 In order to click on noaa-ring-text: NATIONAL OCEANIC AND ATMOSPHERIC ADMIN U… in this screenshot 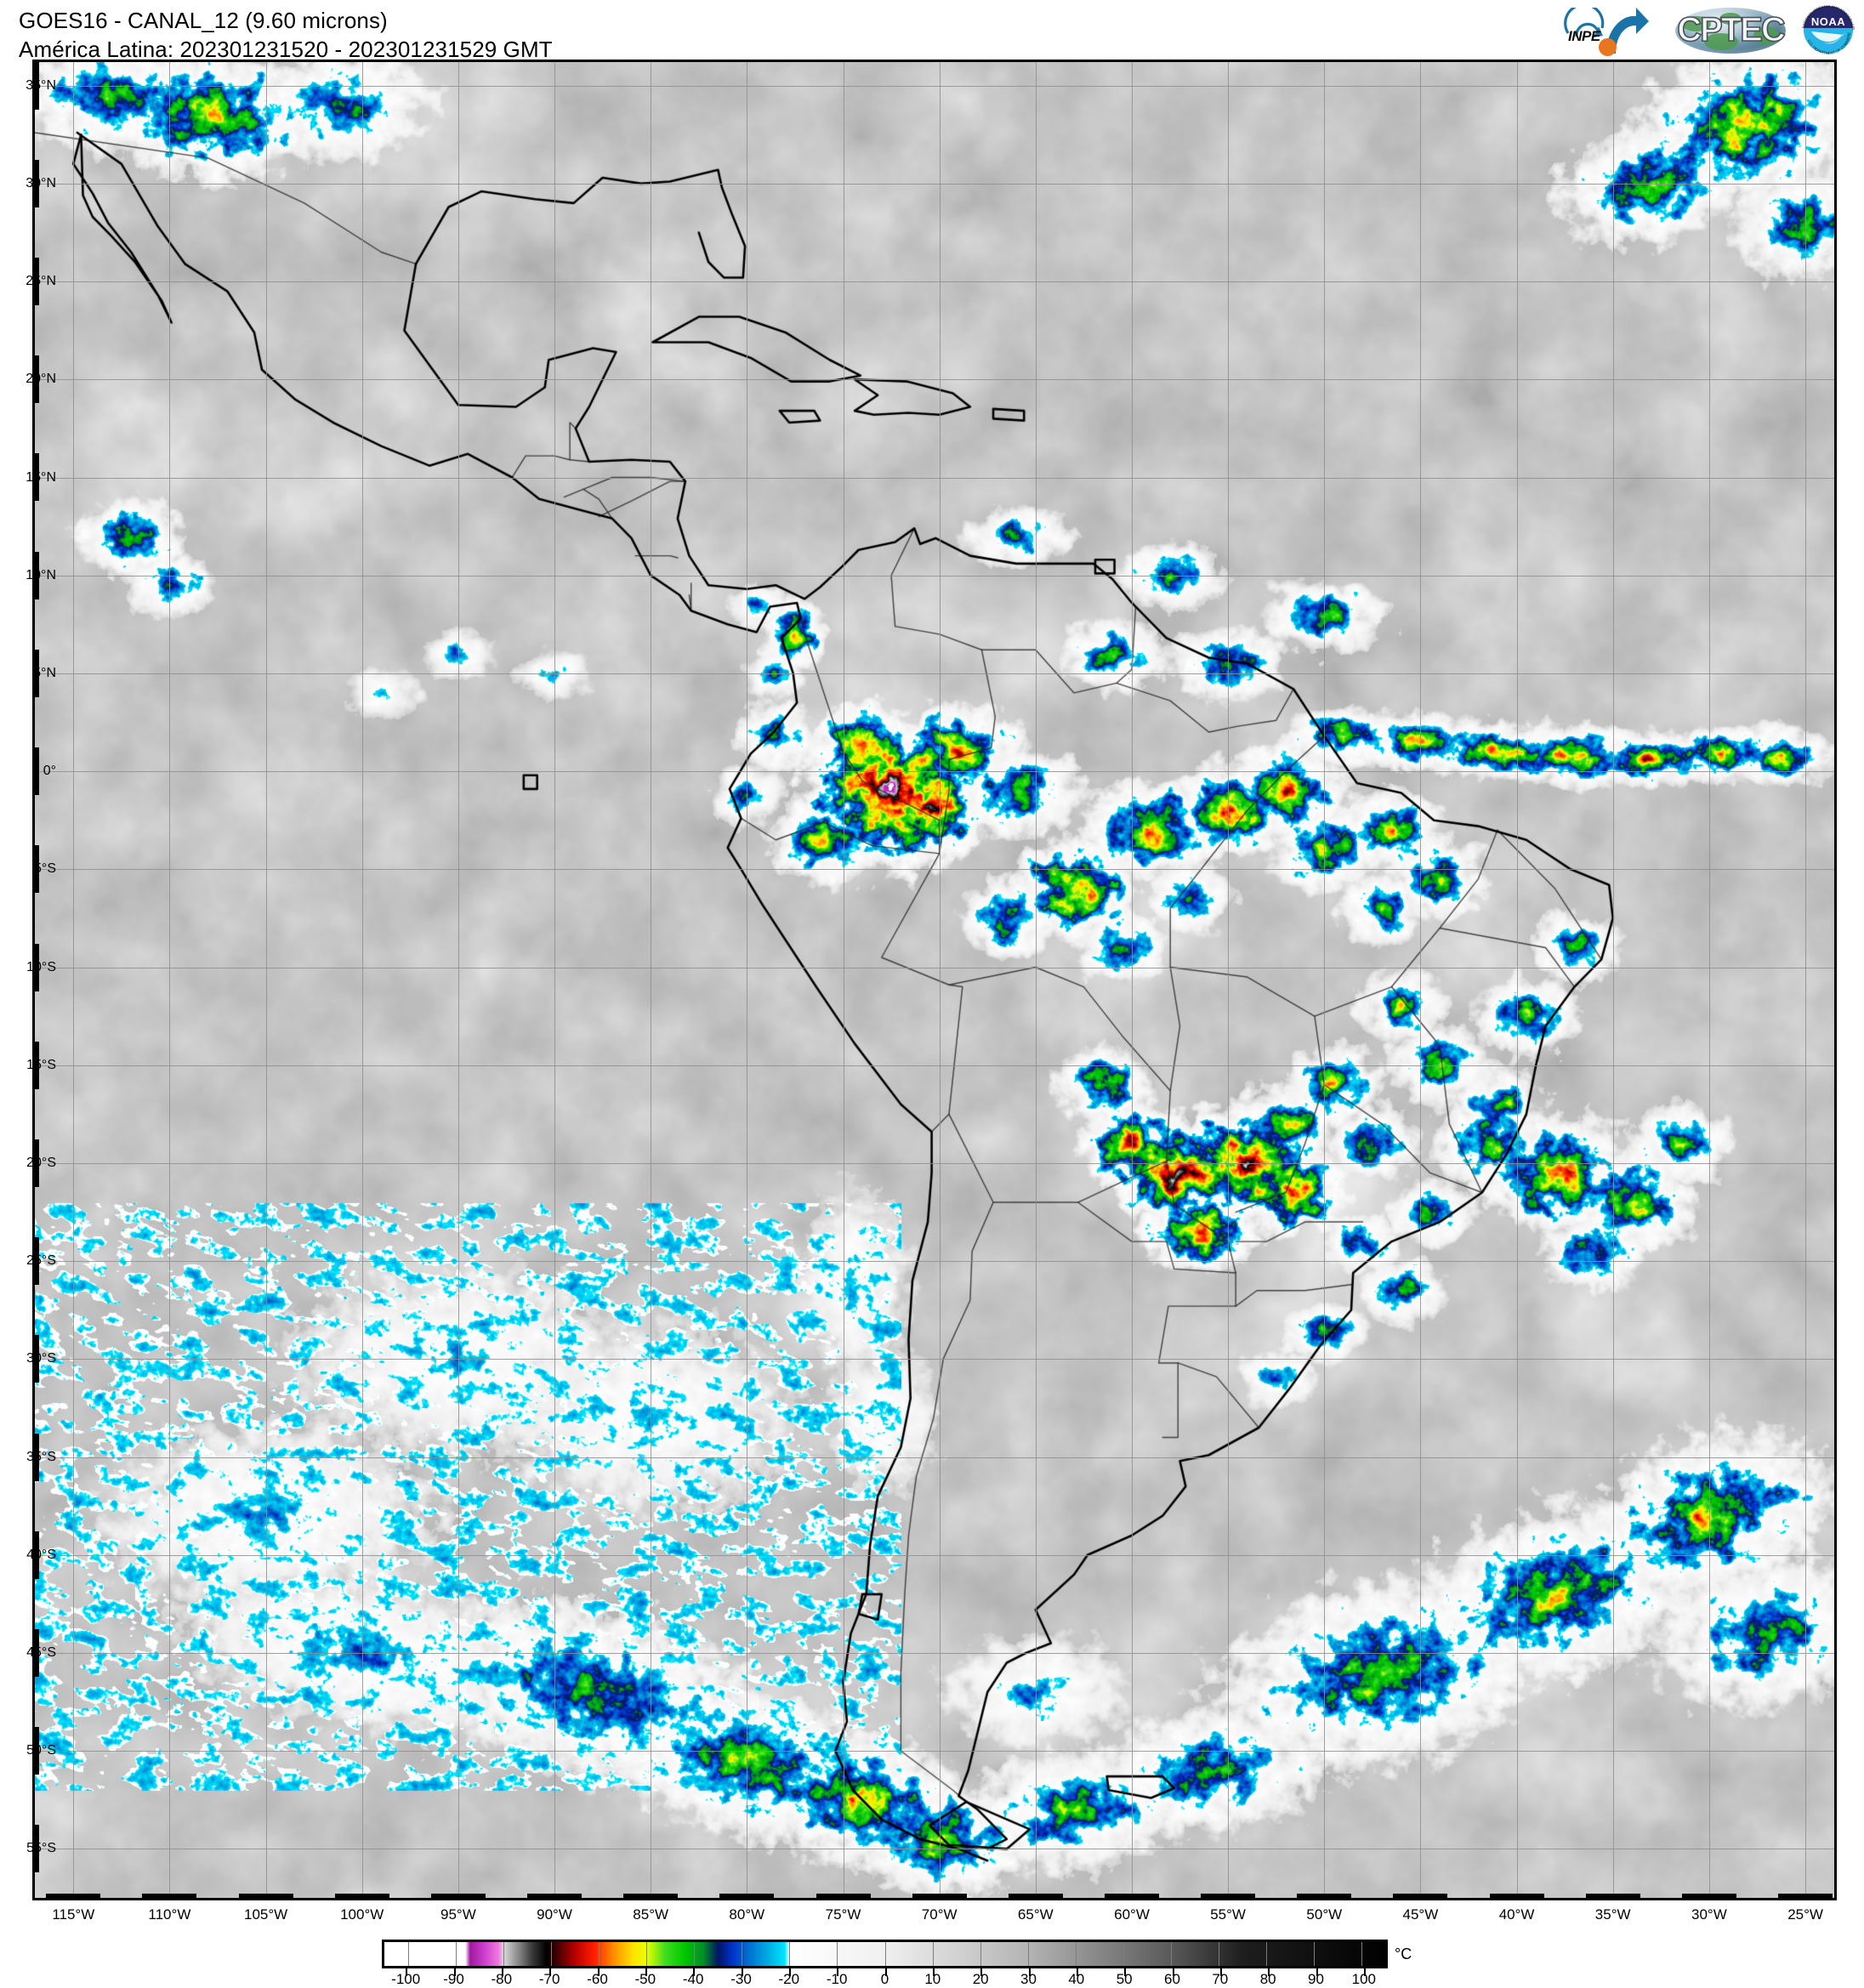, I will do `click(1827, 28)`.